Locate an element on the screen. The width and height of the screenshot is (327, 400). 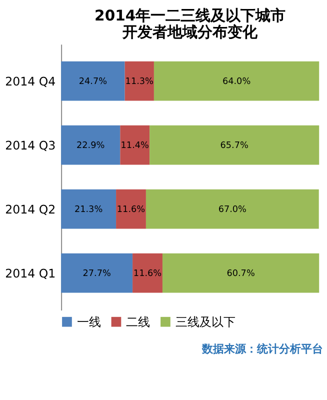
data-label: 11.3% is located at coordinates (139, 81).